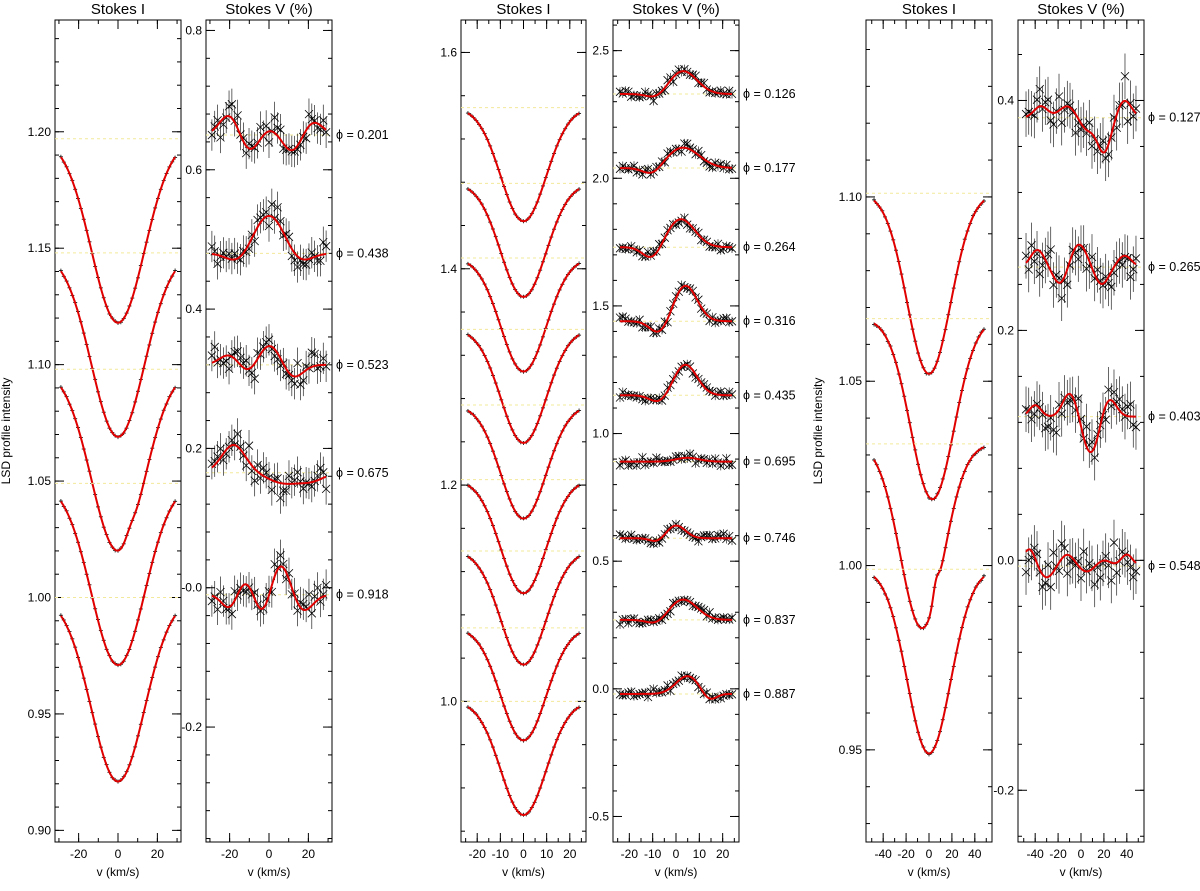  I want to click on phase-label: ϕ = 0.438, so click(362, 253).